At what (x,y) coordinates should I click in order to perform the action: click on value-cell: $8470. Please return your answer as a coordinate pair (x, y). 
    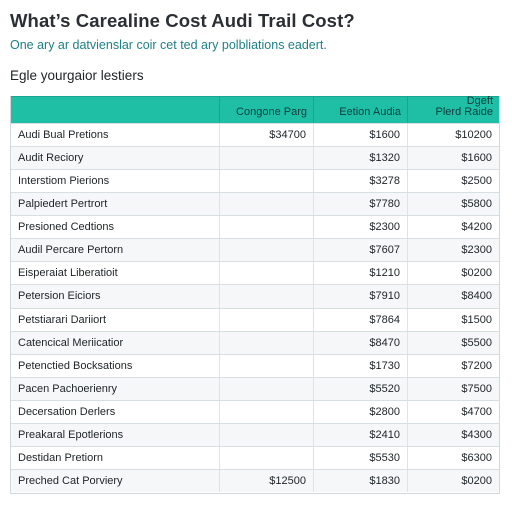
    Looking at the image, I should click on (360, 342).